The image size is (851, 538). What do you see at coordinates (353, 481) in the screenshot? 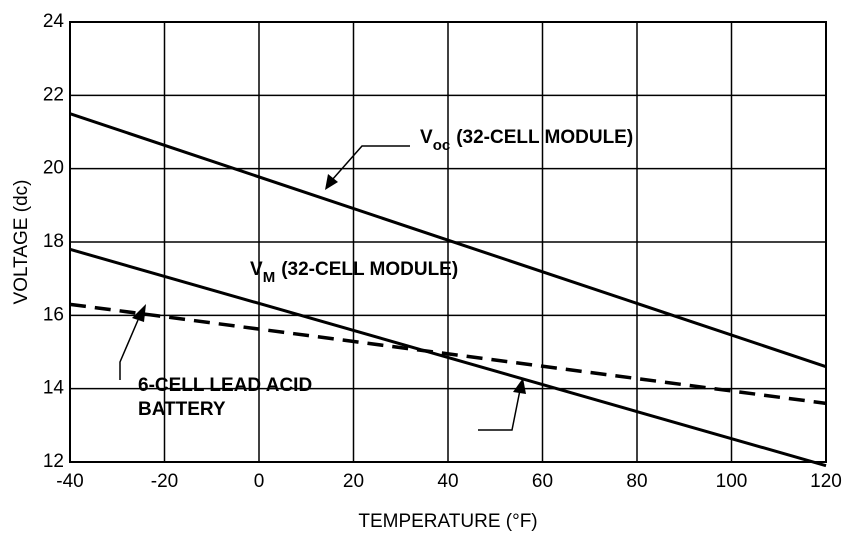
I see `x-tick-label: 20` at bounding box center [353, 481].